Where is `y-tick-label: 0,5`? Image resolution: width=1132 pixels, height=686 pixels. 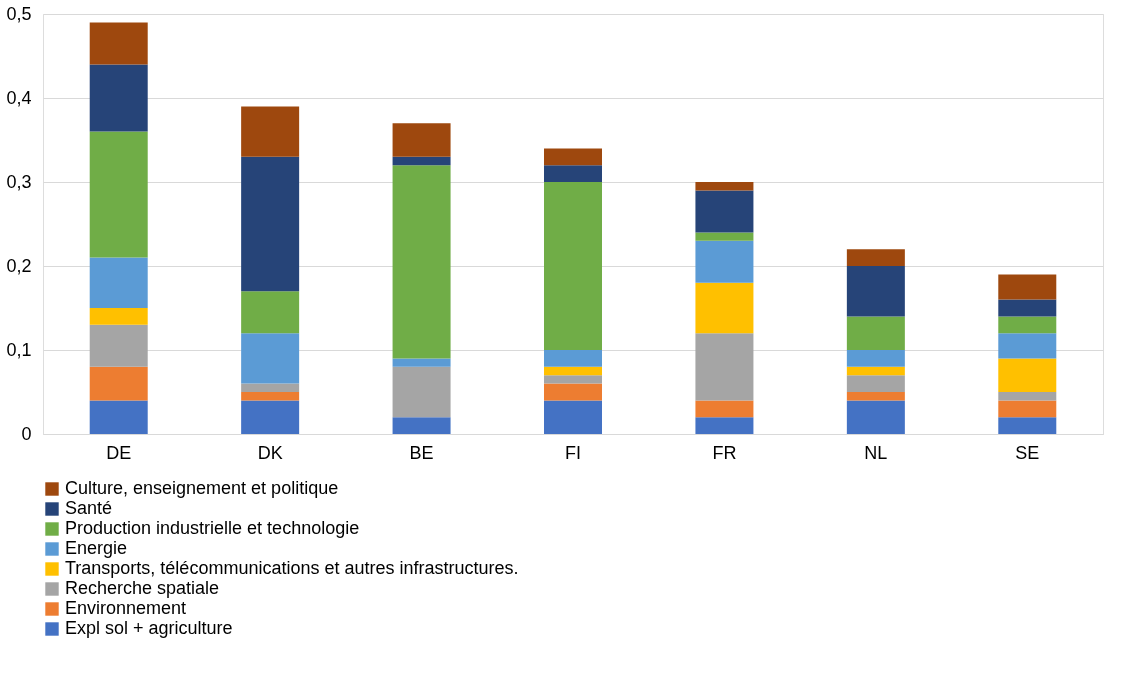 y-tick-label: 0,5 is located at coordinates (19, 13).